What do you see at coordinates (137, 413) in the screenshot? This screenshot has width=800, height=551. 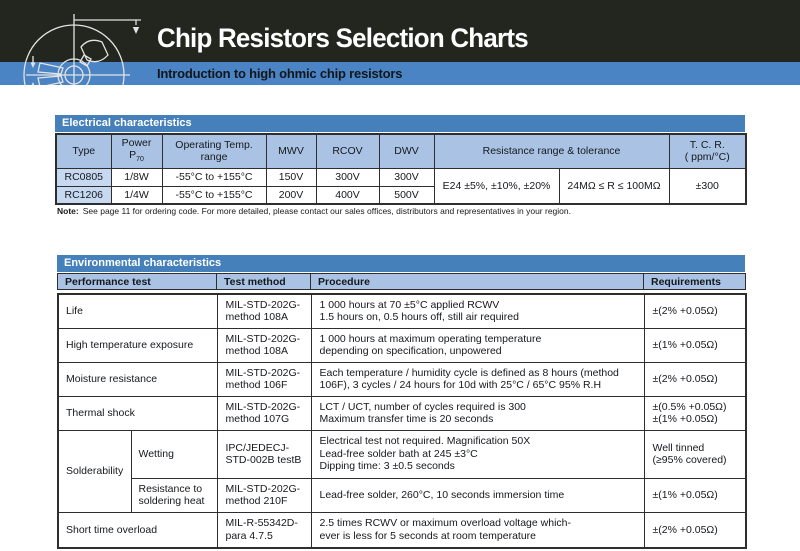 I see `cell-test: Thermal shock` at bounding box center [137, 413].